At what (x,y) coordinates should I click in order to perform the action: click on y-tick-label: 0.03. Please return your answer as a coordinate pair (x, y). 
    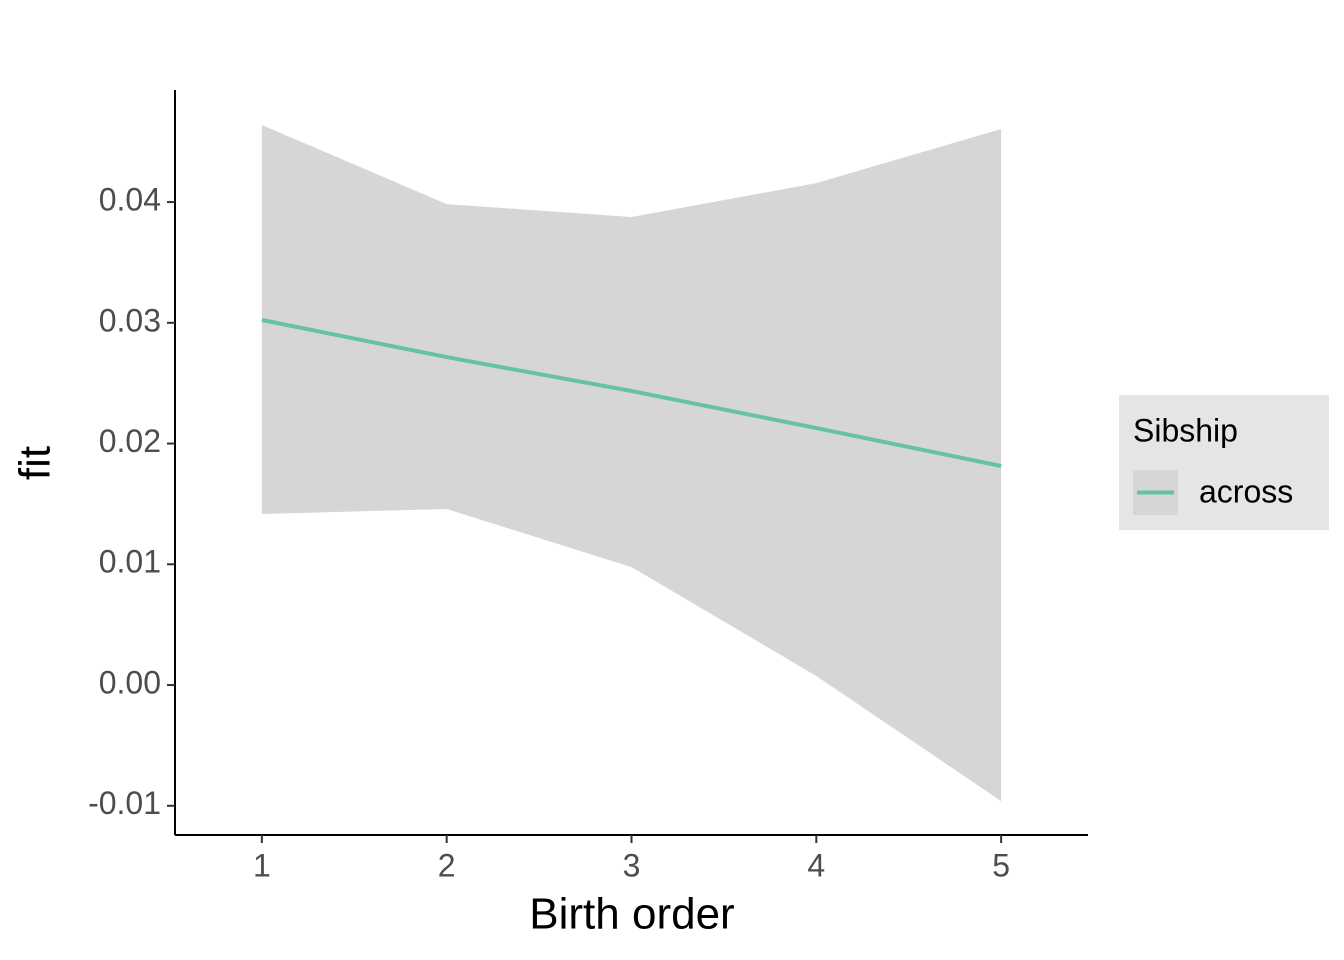
    Looking at the image, I should click on (130, 320).